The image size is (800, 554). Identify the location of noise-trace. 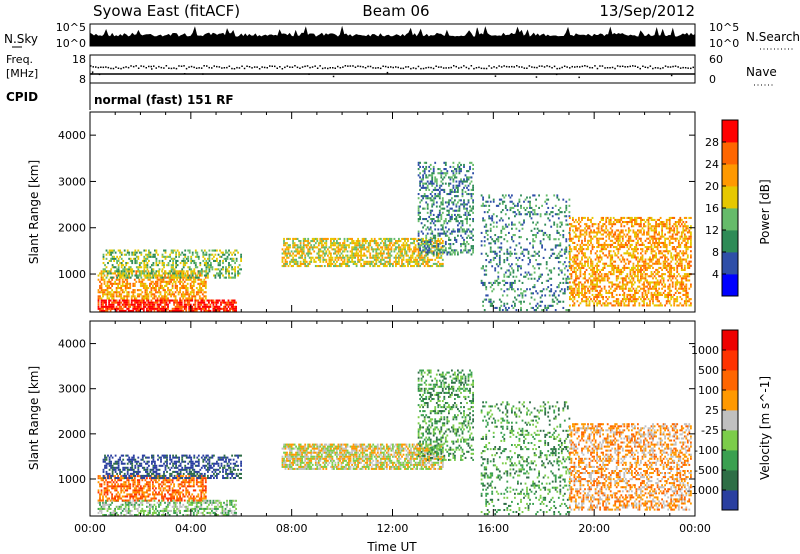
(392, 36).